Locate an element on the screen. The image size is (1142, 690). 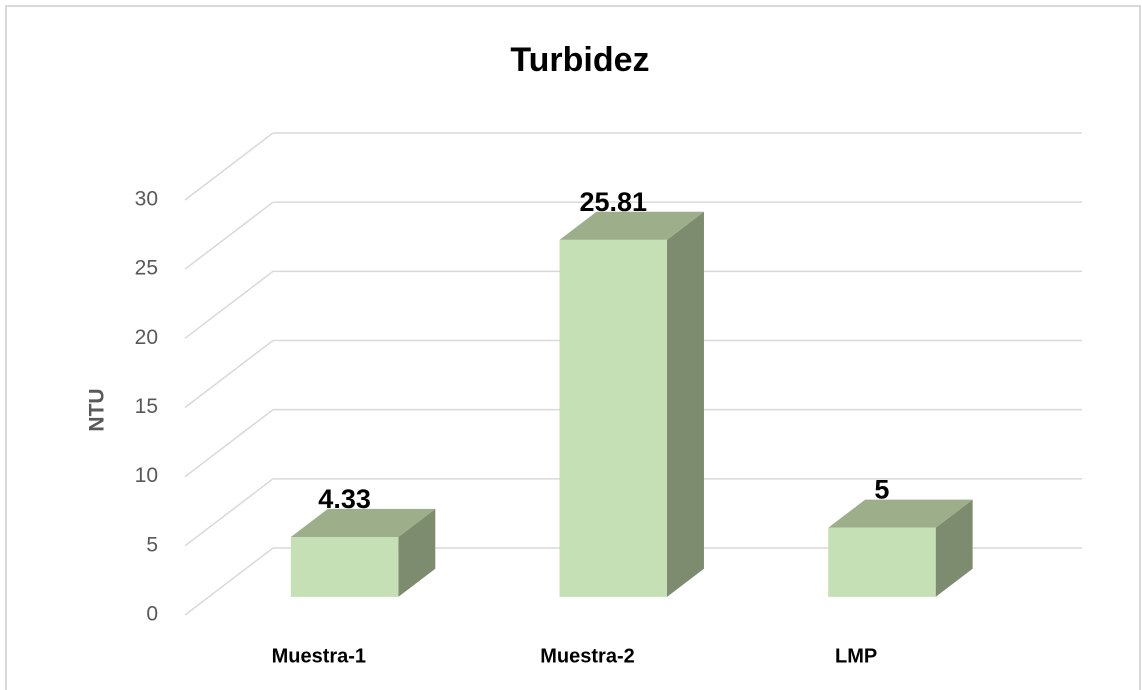
y-tick-label: 15 is located at coordinates (146, 406).